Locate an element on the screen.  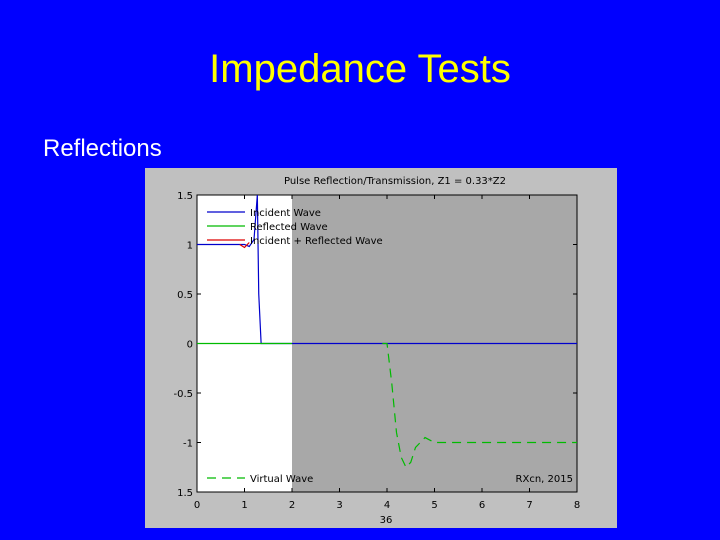
x-tick-label: 1 is located at coordinates (244, 505).